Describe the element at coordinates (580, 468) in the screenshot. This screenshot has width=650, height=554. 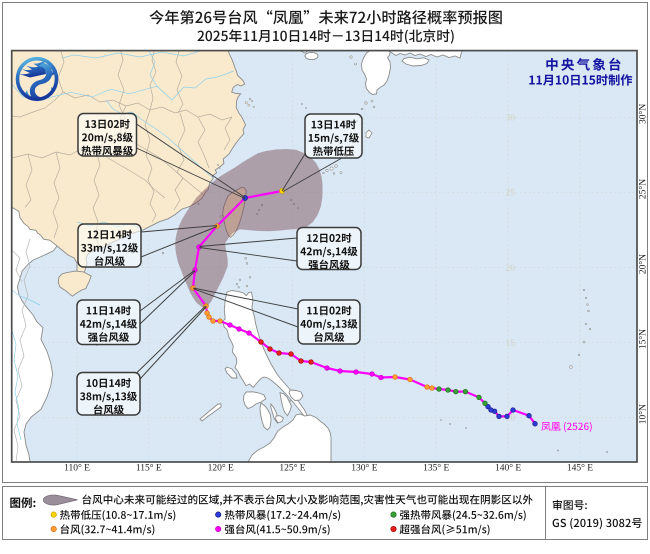
I see `svg-text: 145° E` at that location.